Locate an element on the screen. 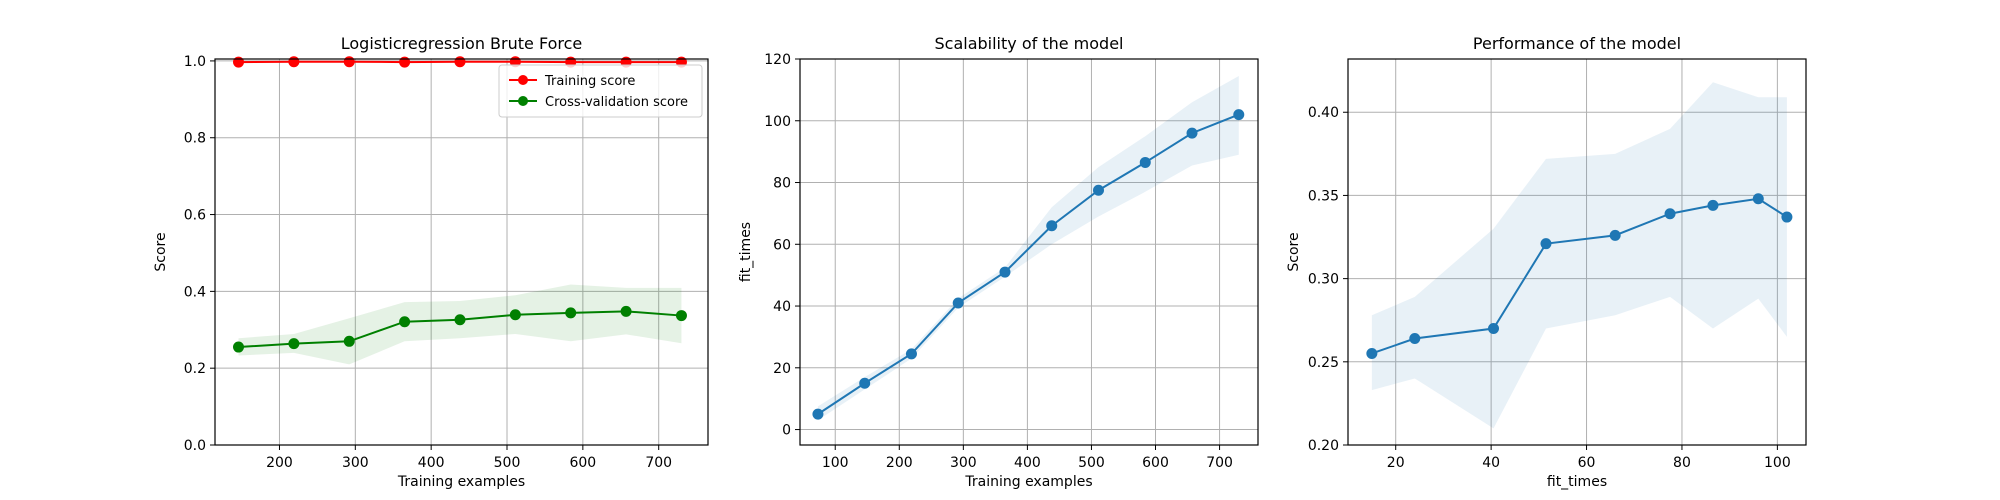 This screenshot has width=2000, height=500. y-tick-label: 100 is located at coordinates (777, 122).